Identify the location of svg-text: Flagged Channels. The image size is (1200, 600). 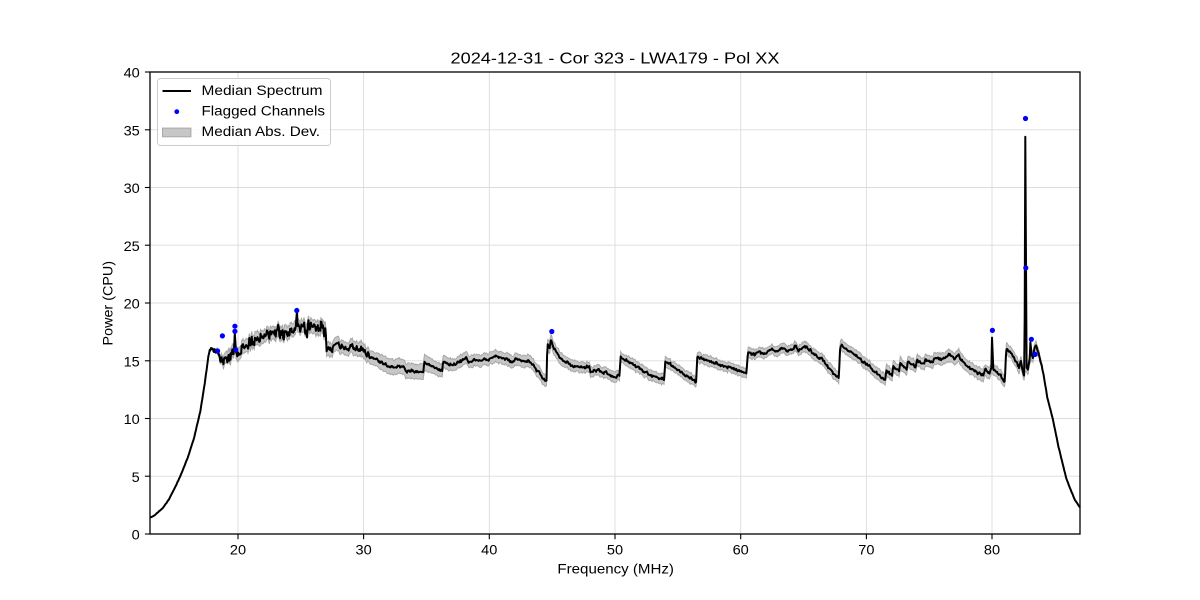
(264, 111).